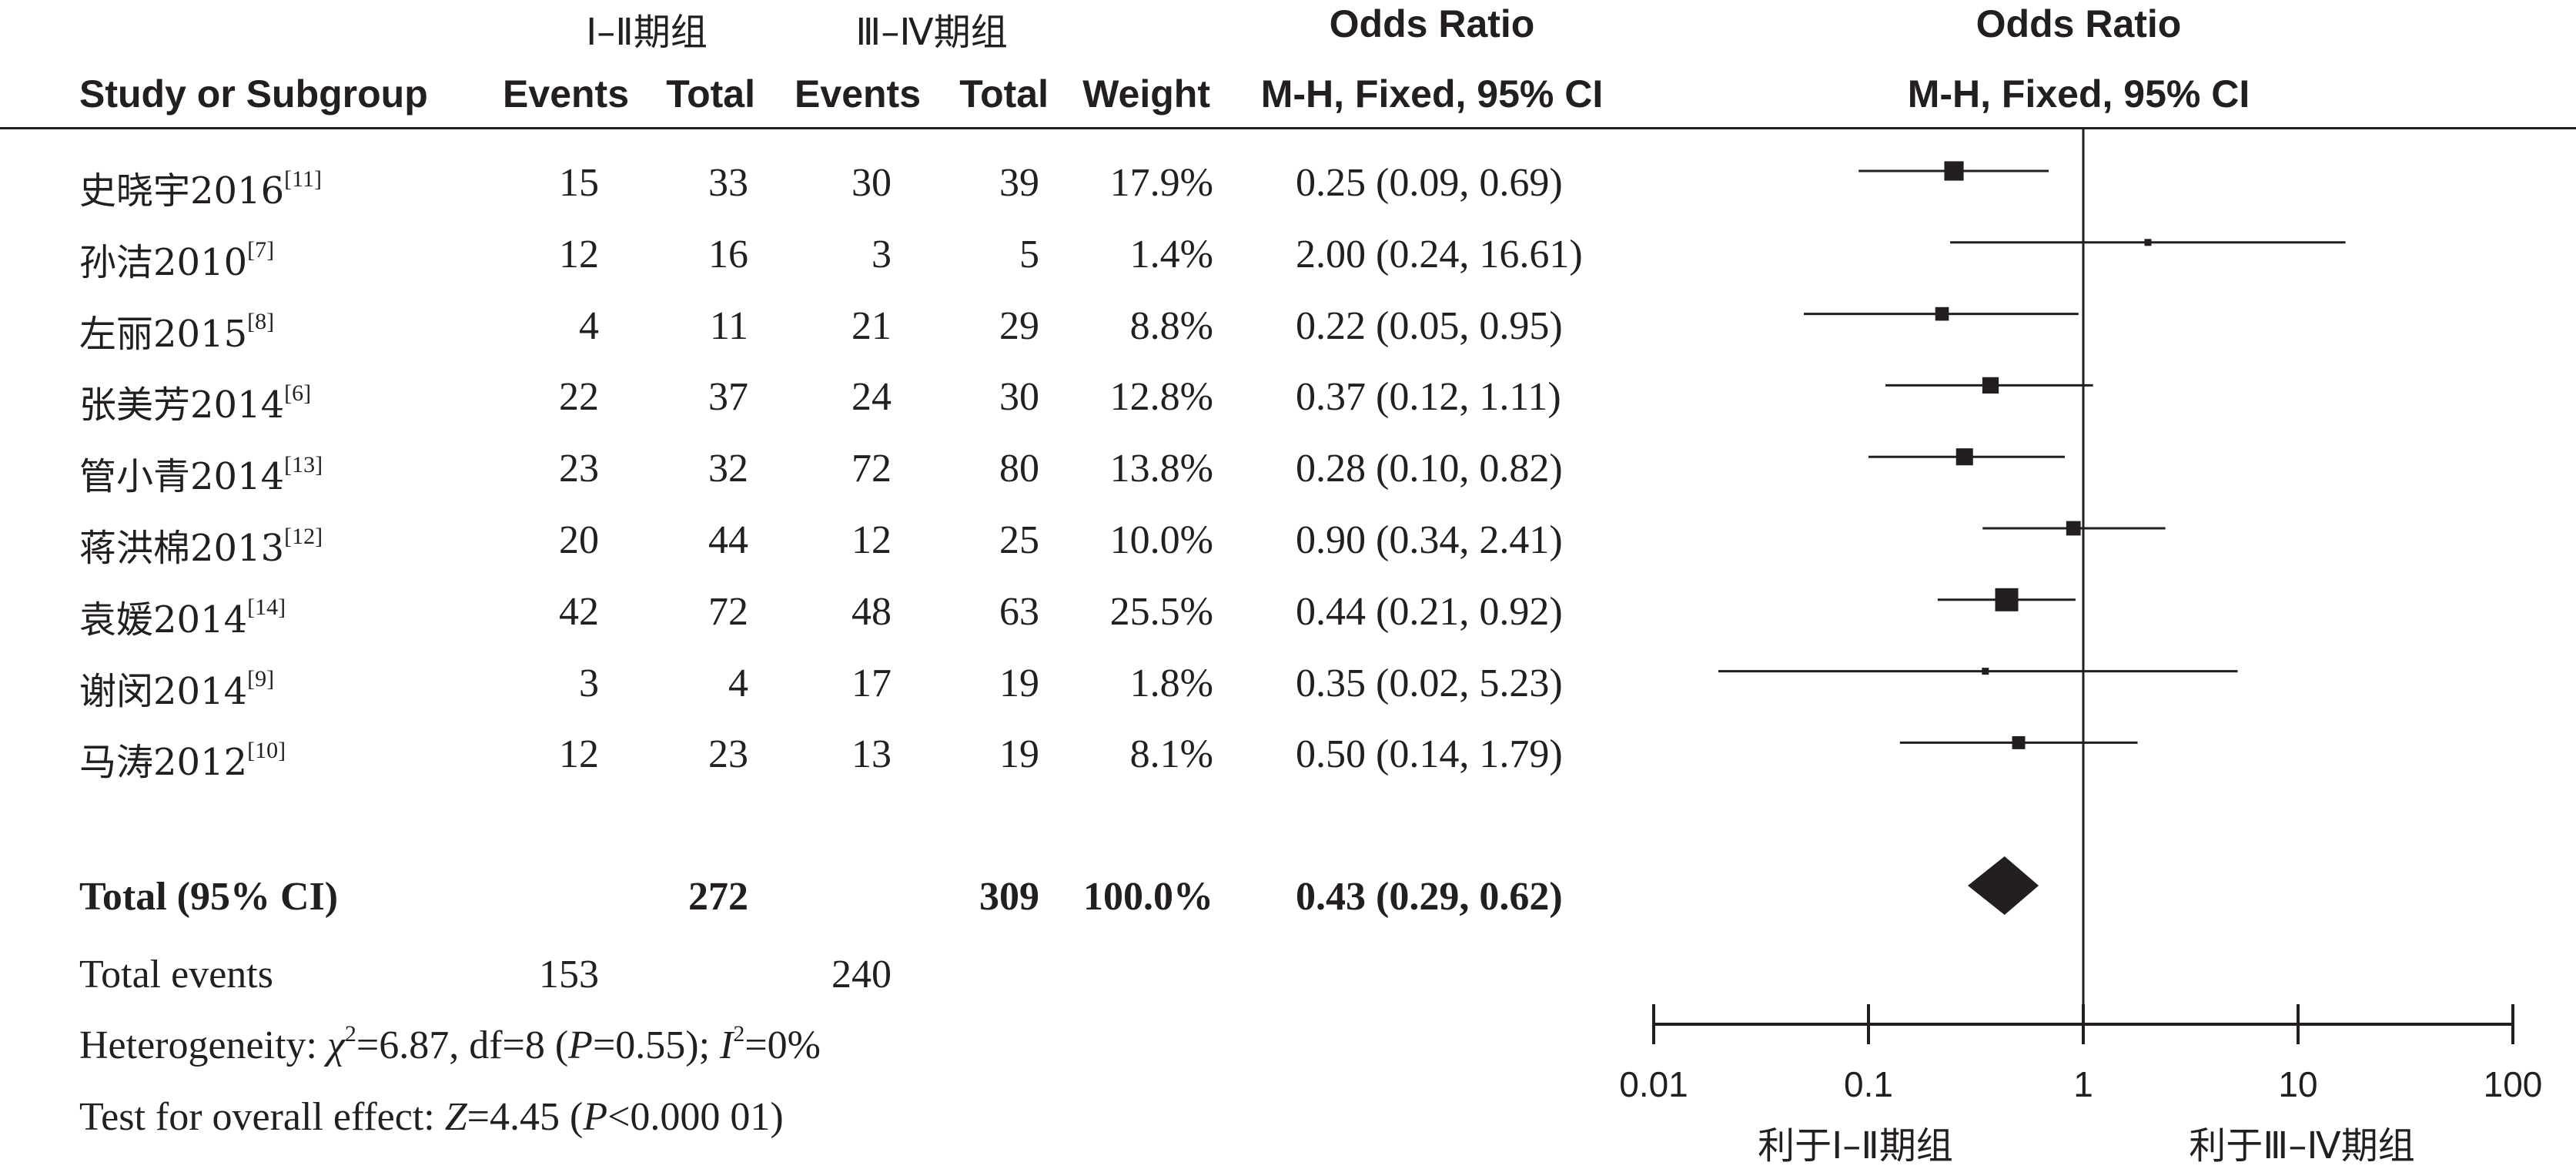 The height and width of the screenshot is (1169, 2576). I want to click on col-weight: Weight, so click(1146, 94).